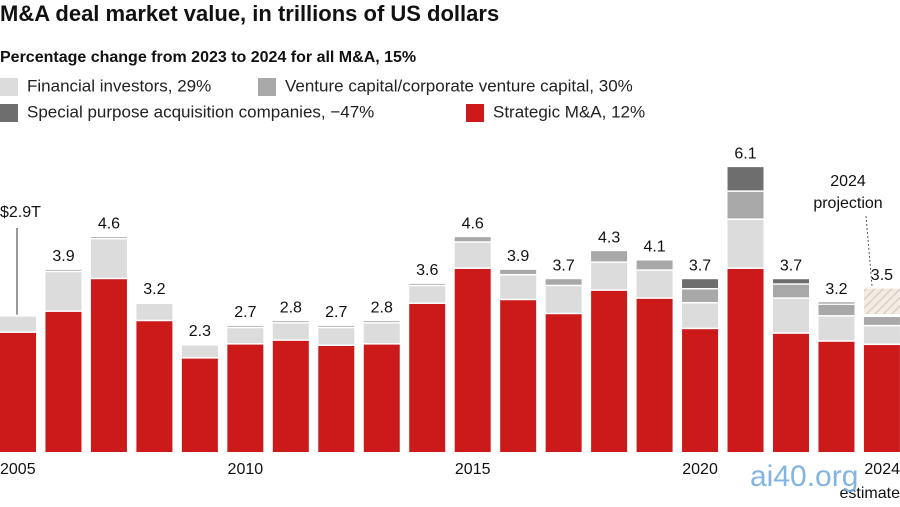  What do you see at coordinates (848, 181) in the screenshot?
I see `projection-label: 2024` at bounding box center [848, 181].